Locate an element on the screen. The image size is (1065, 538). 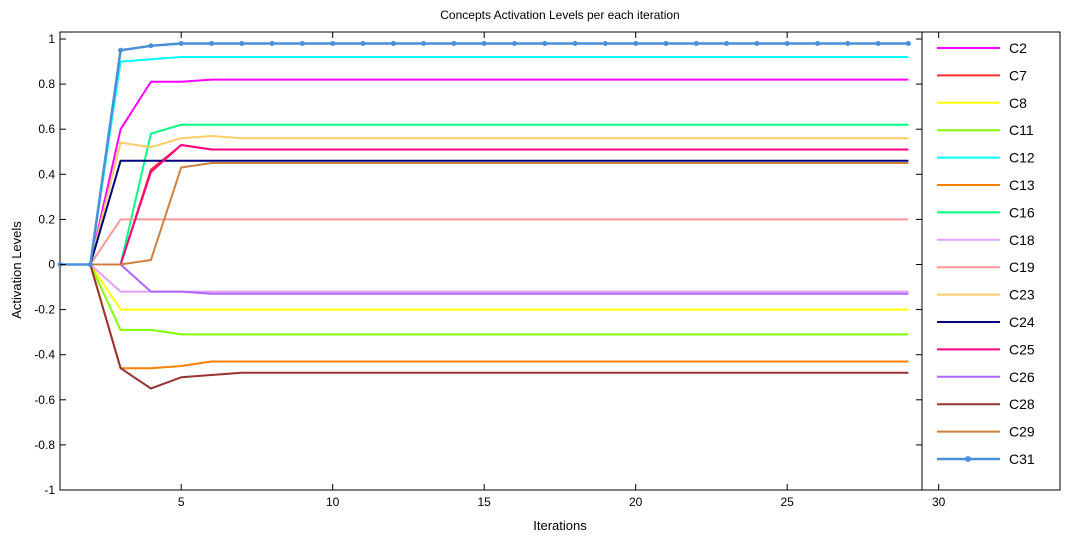
legend-label-c12: C12 is located at coordinates (1022, 158).